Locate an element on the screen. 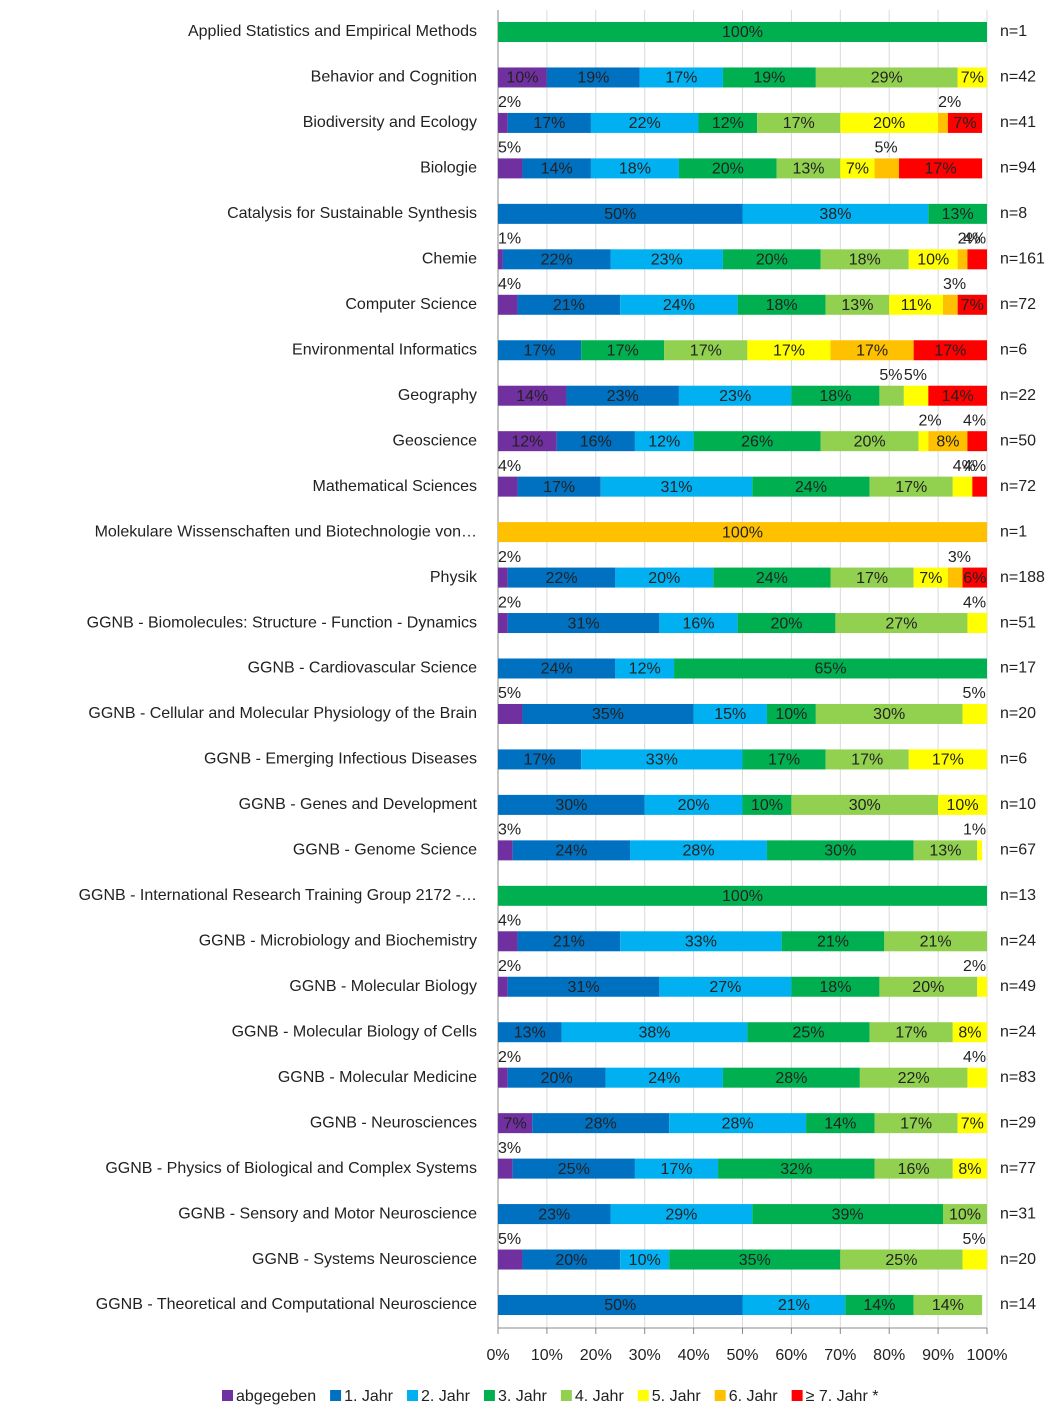  n-label: n=8 is located at coordinates (1013, 213).